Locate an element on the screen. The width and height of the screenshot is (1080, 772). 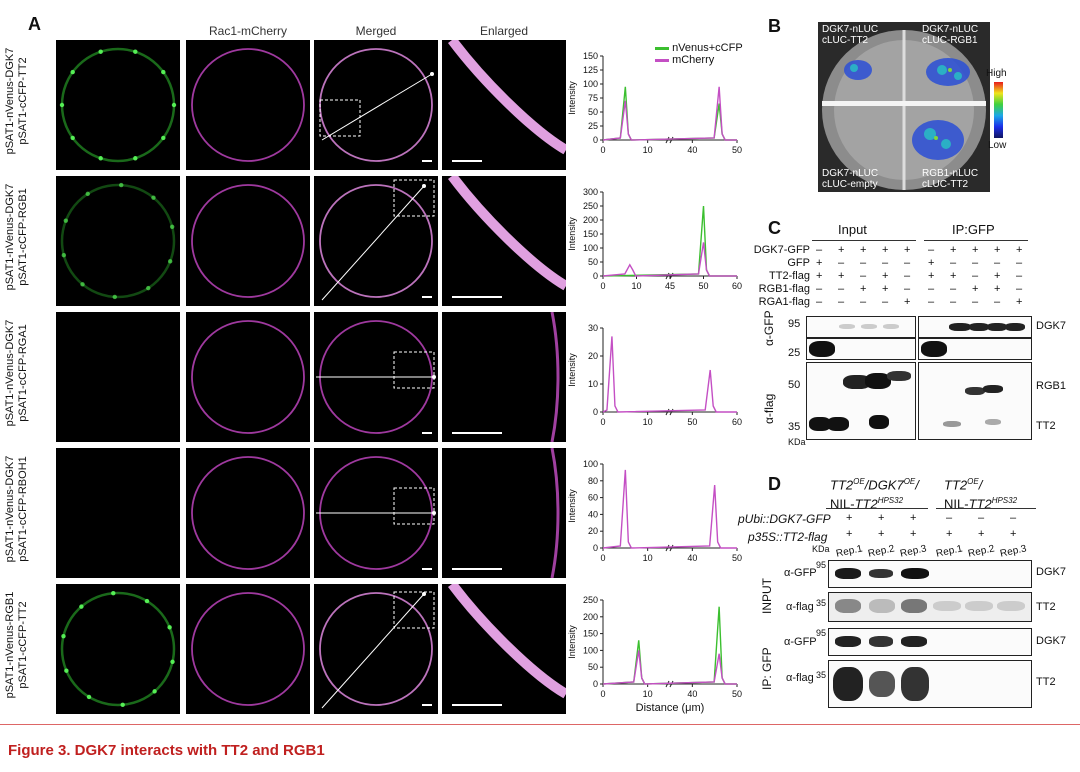
blot-d-input-gfp is located at coordinates (930, 574).